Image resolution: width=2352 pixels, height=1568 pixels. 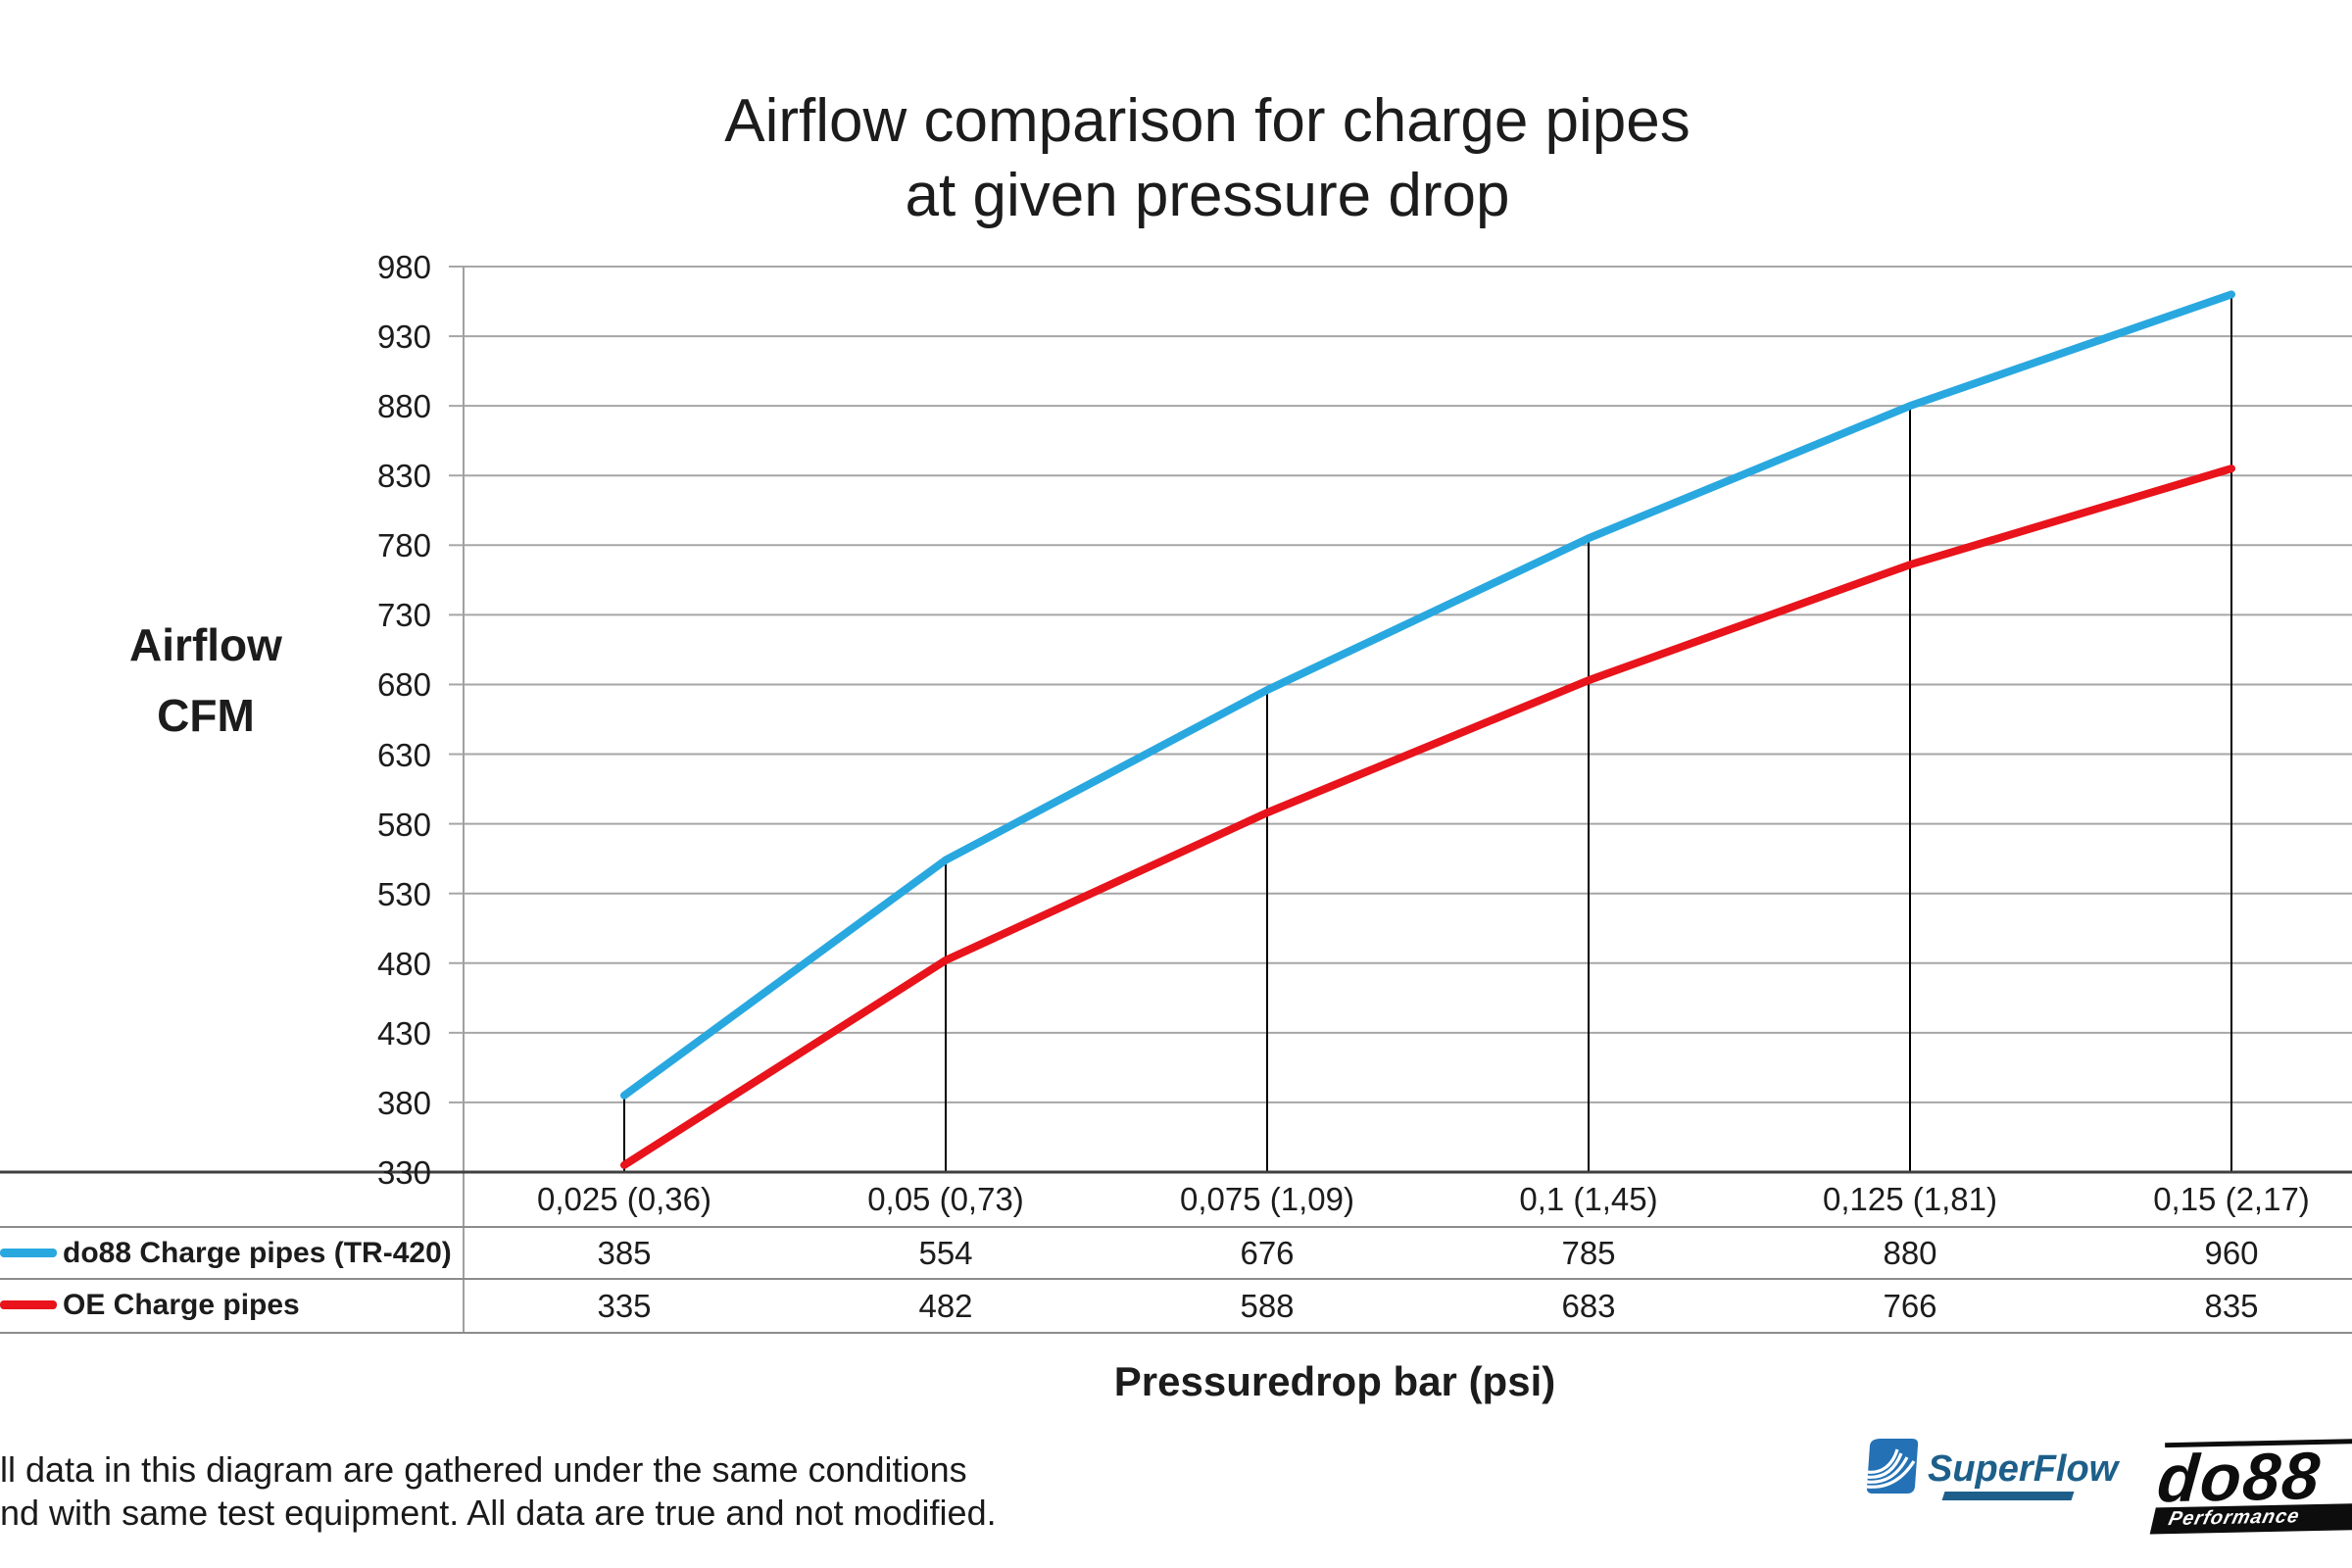 What do you see at coordinates (403, 893) in the screenshot?
I see `y-tick-label: 530` at bounding box center [403, 893].